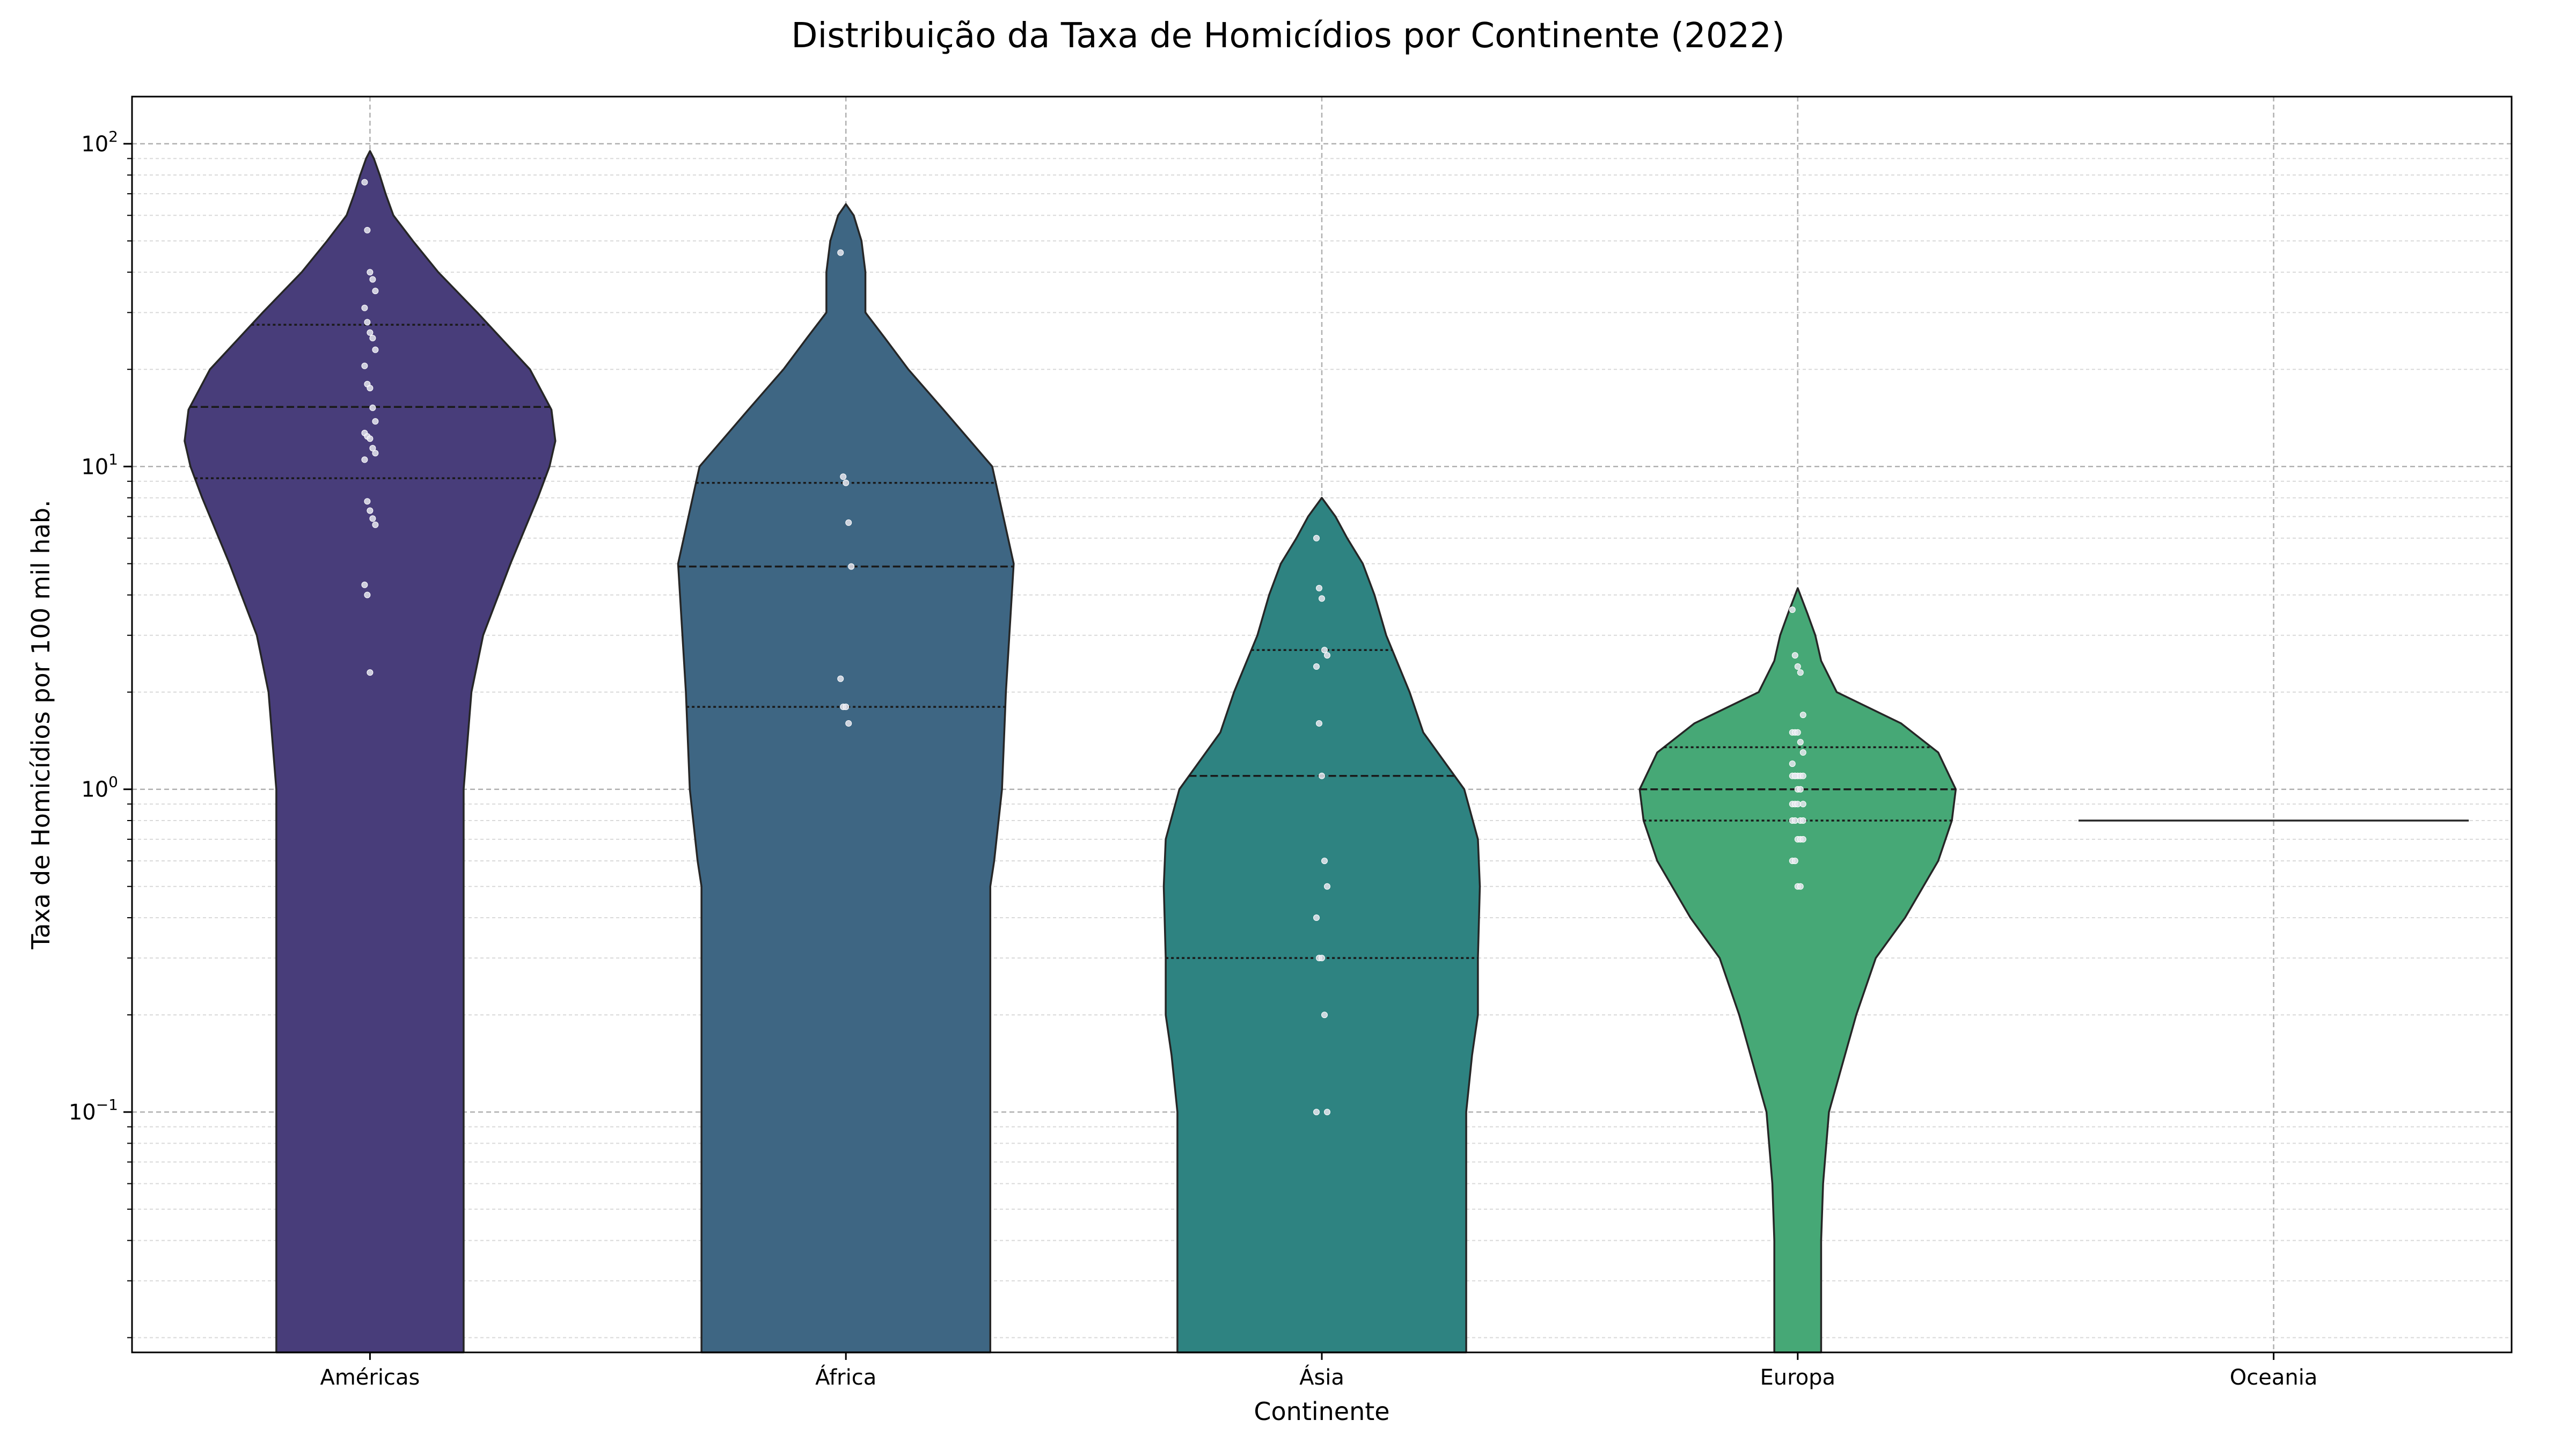 The image size is (2576, 1449). What do you see at coordinates (1321, 1377) in the screenshot?
I see `x-tick-label: Ásia` at bounding box center [1321, 1377].